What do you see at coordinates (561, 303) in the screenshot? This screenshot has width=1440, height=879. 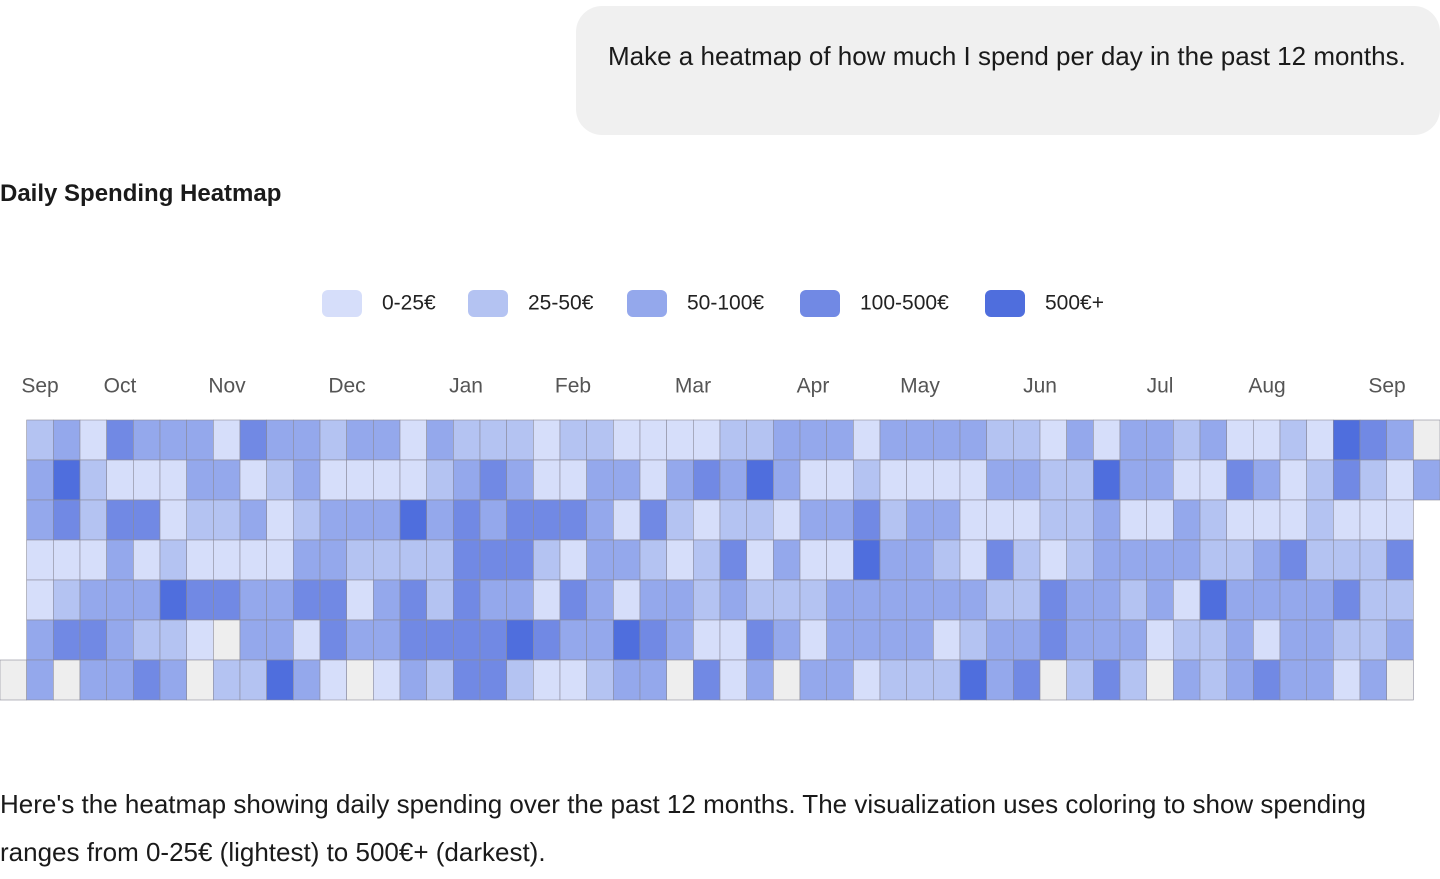 I see `legend-label: 25-50€` at bounding box center [561, 303].